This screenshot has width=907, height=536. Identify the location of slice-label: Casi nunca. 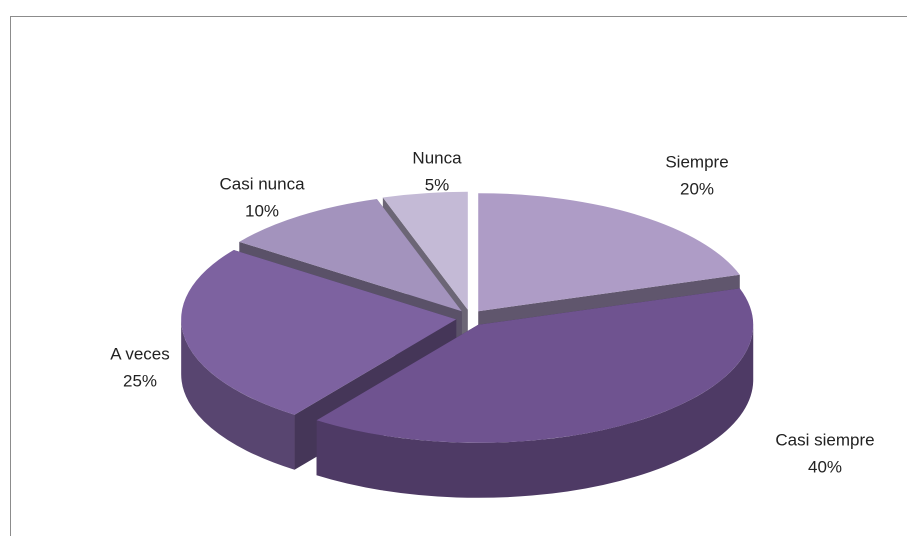
(262, 183).